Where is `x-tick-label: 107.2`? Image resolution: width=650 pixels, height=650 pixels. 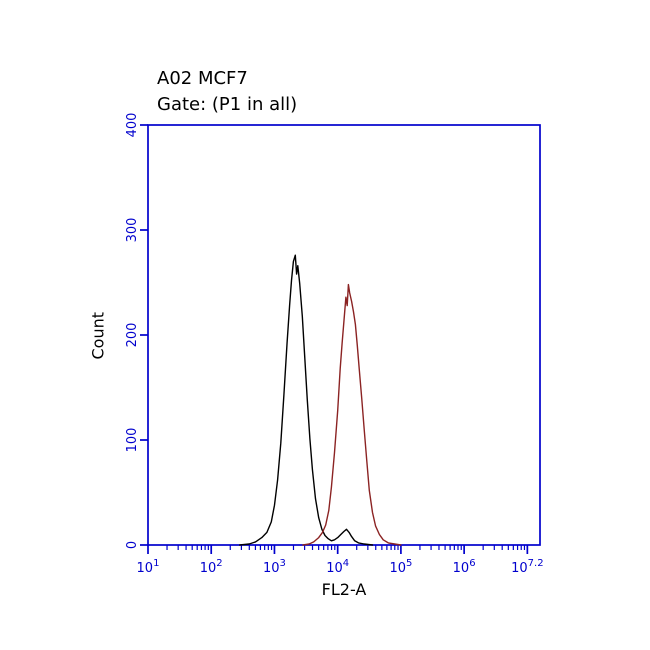 x-tick-label: 107.2 is located at coordinates (527, 567).